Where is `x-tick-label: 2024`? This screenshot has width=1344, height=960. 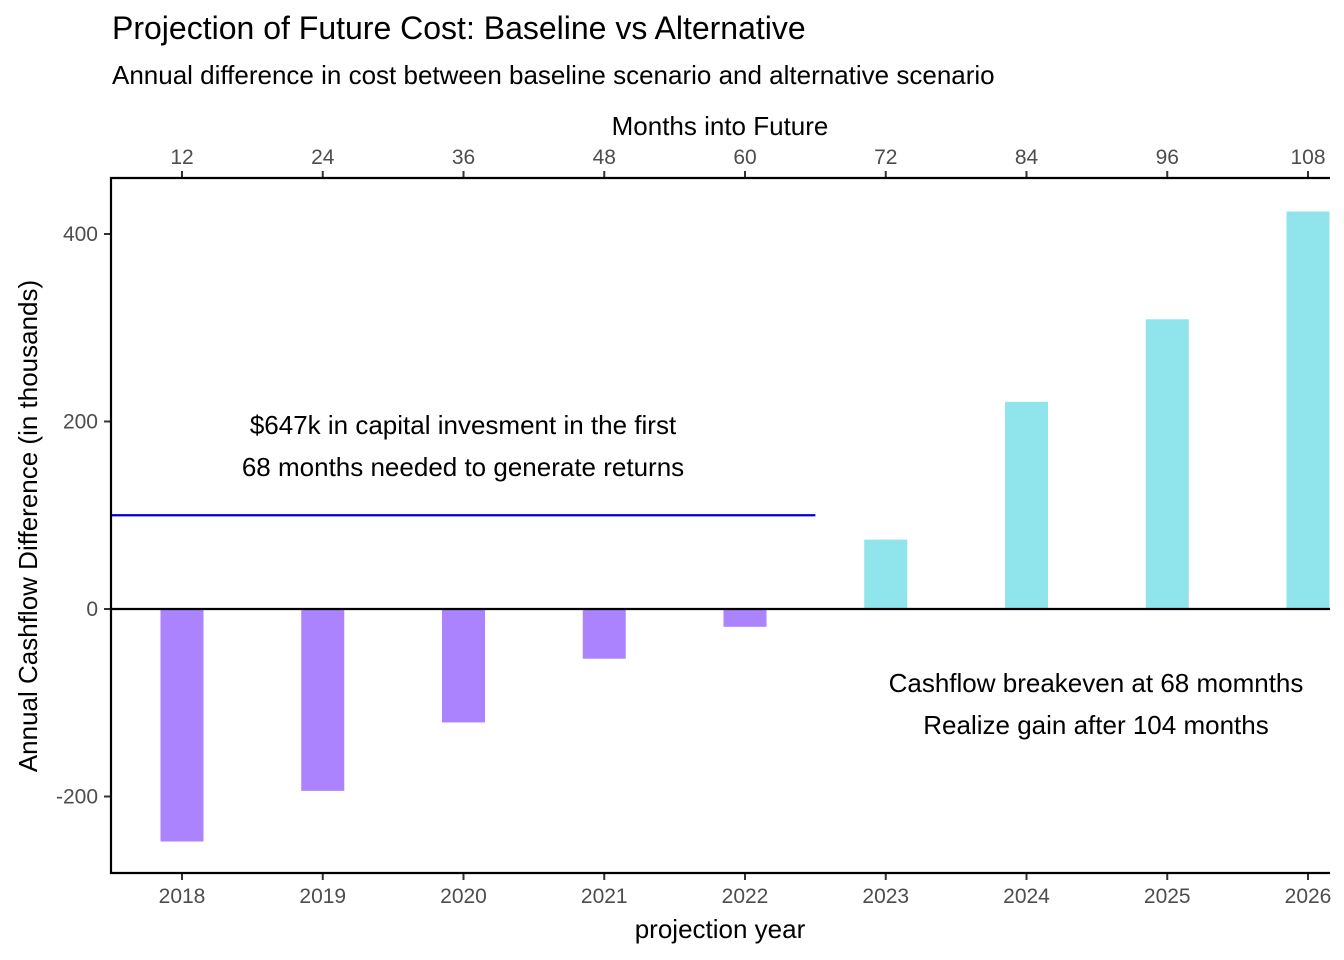 x-tick-label: 2024 is located at coordinates (1026, 896).